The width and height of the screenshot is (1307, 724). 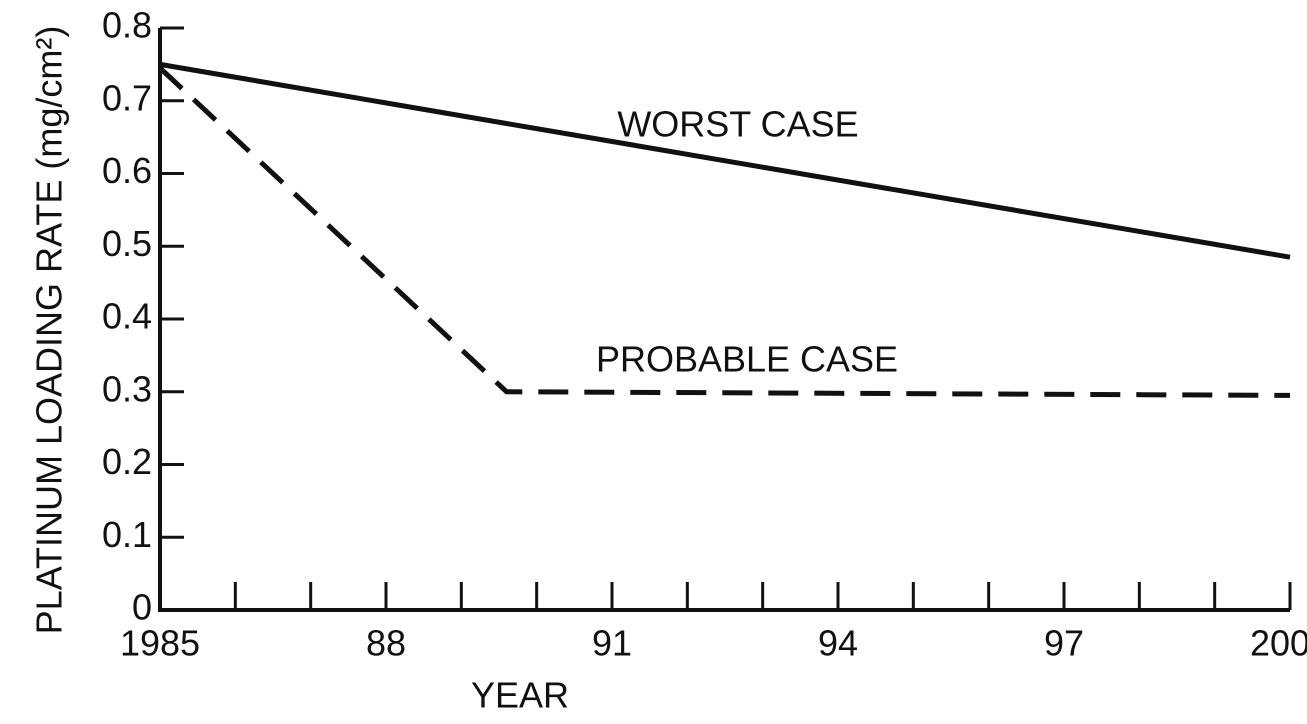 I want to click on y-tick-label: 0.5, so click(x=127, y=243).